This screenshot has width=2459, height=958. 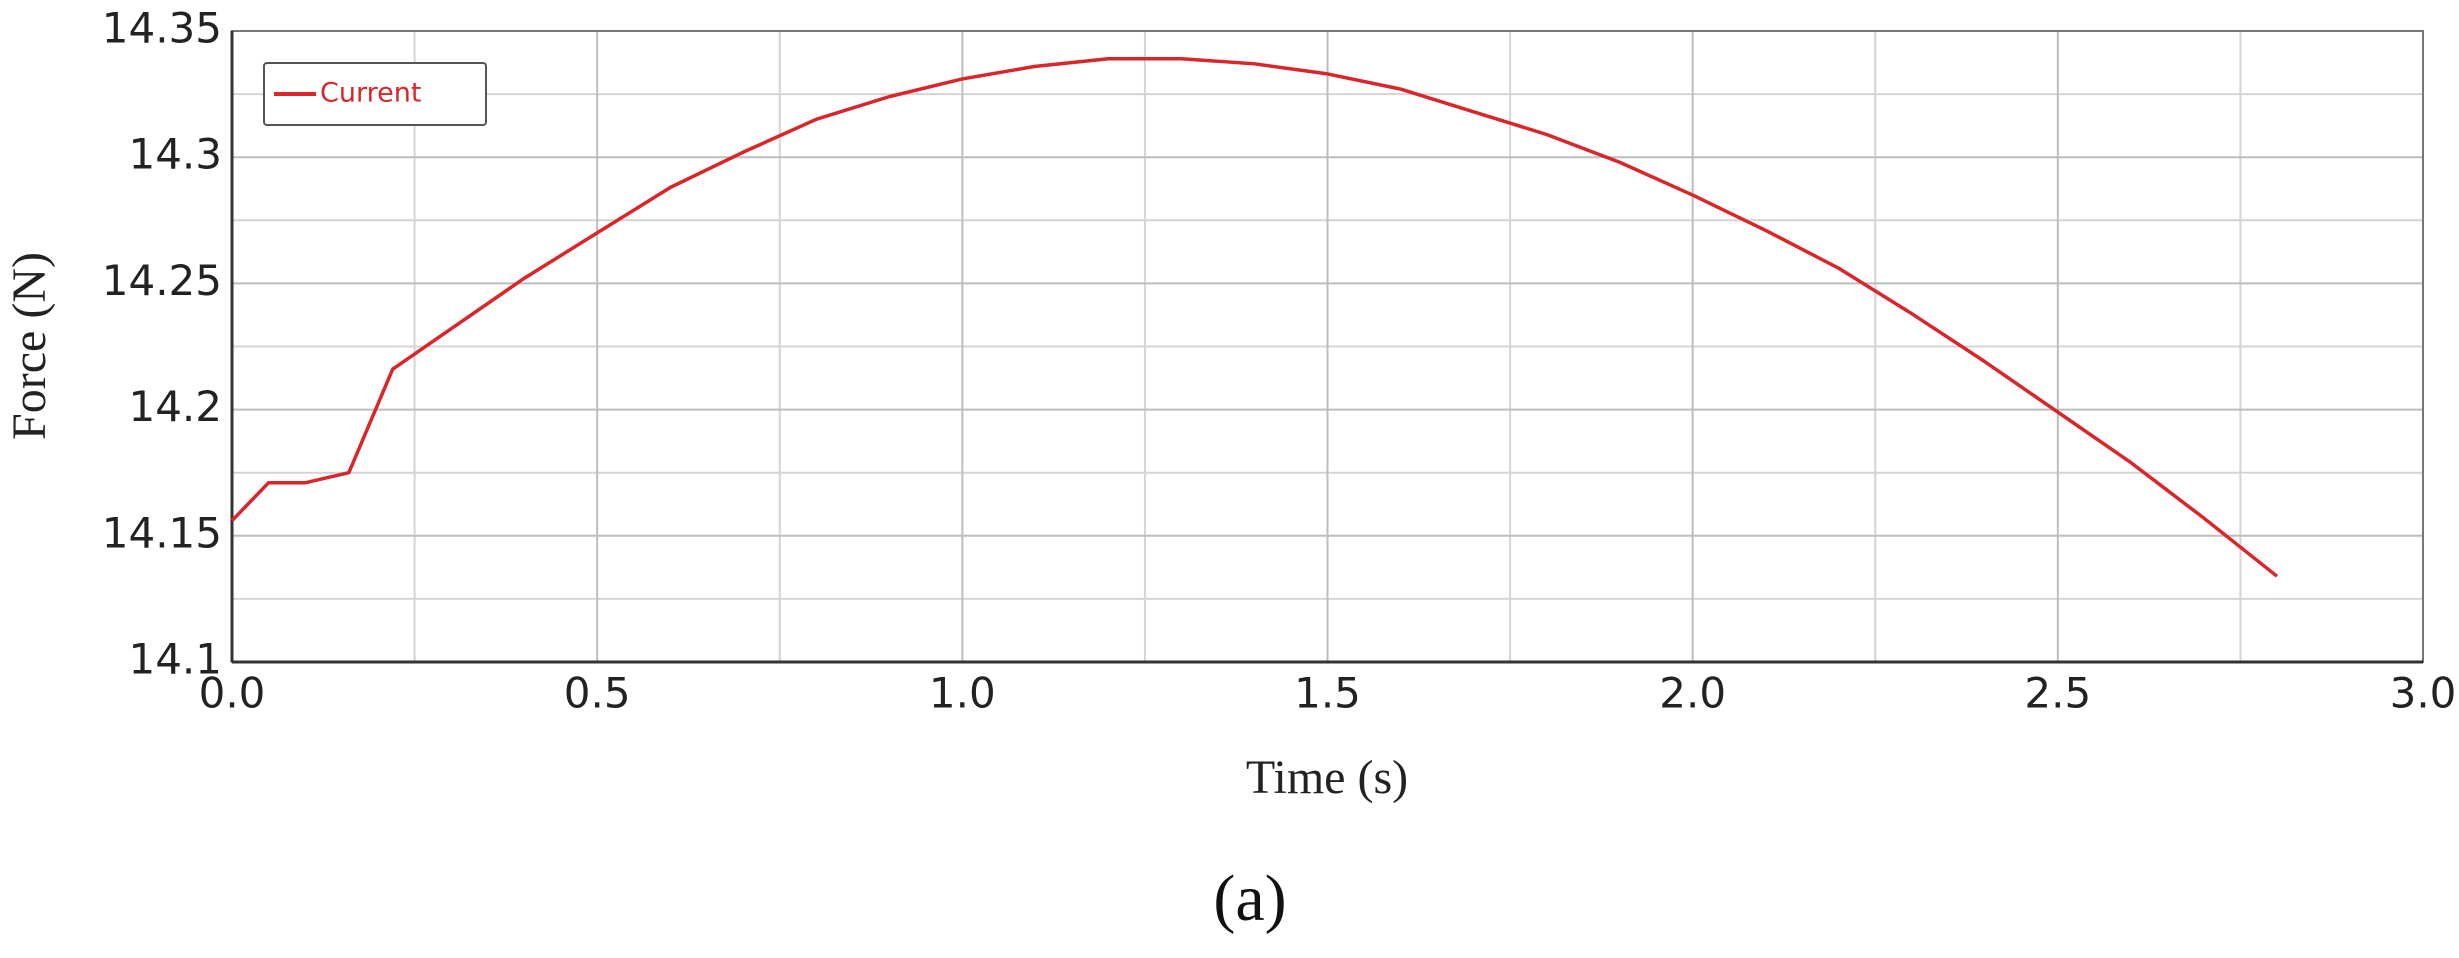 What do you see at coordinates (175, 406) in the screenshot?
I see `y-tick-label: 14.2` at bounding box center [175, 406].